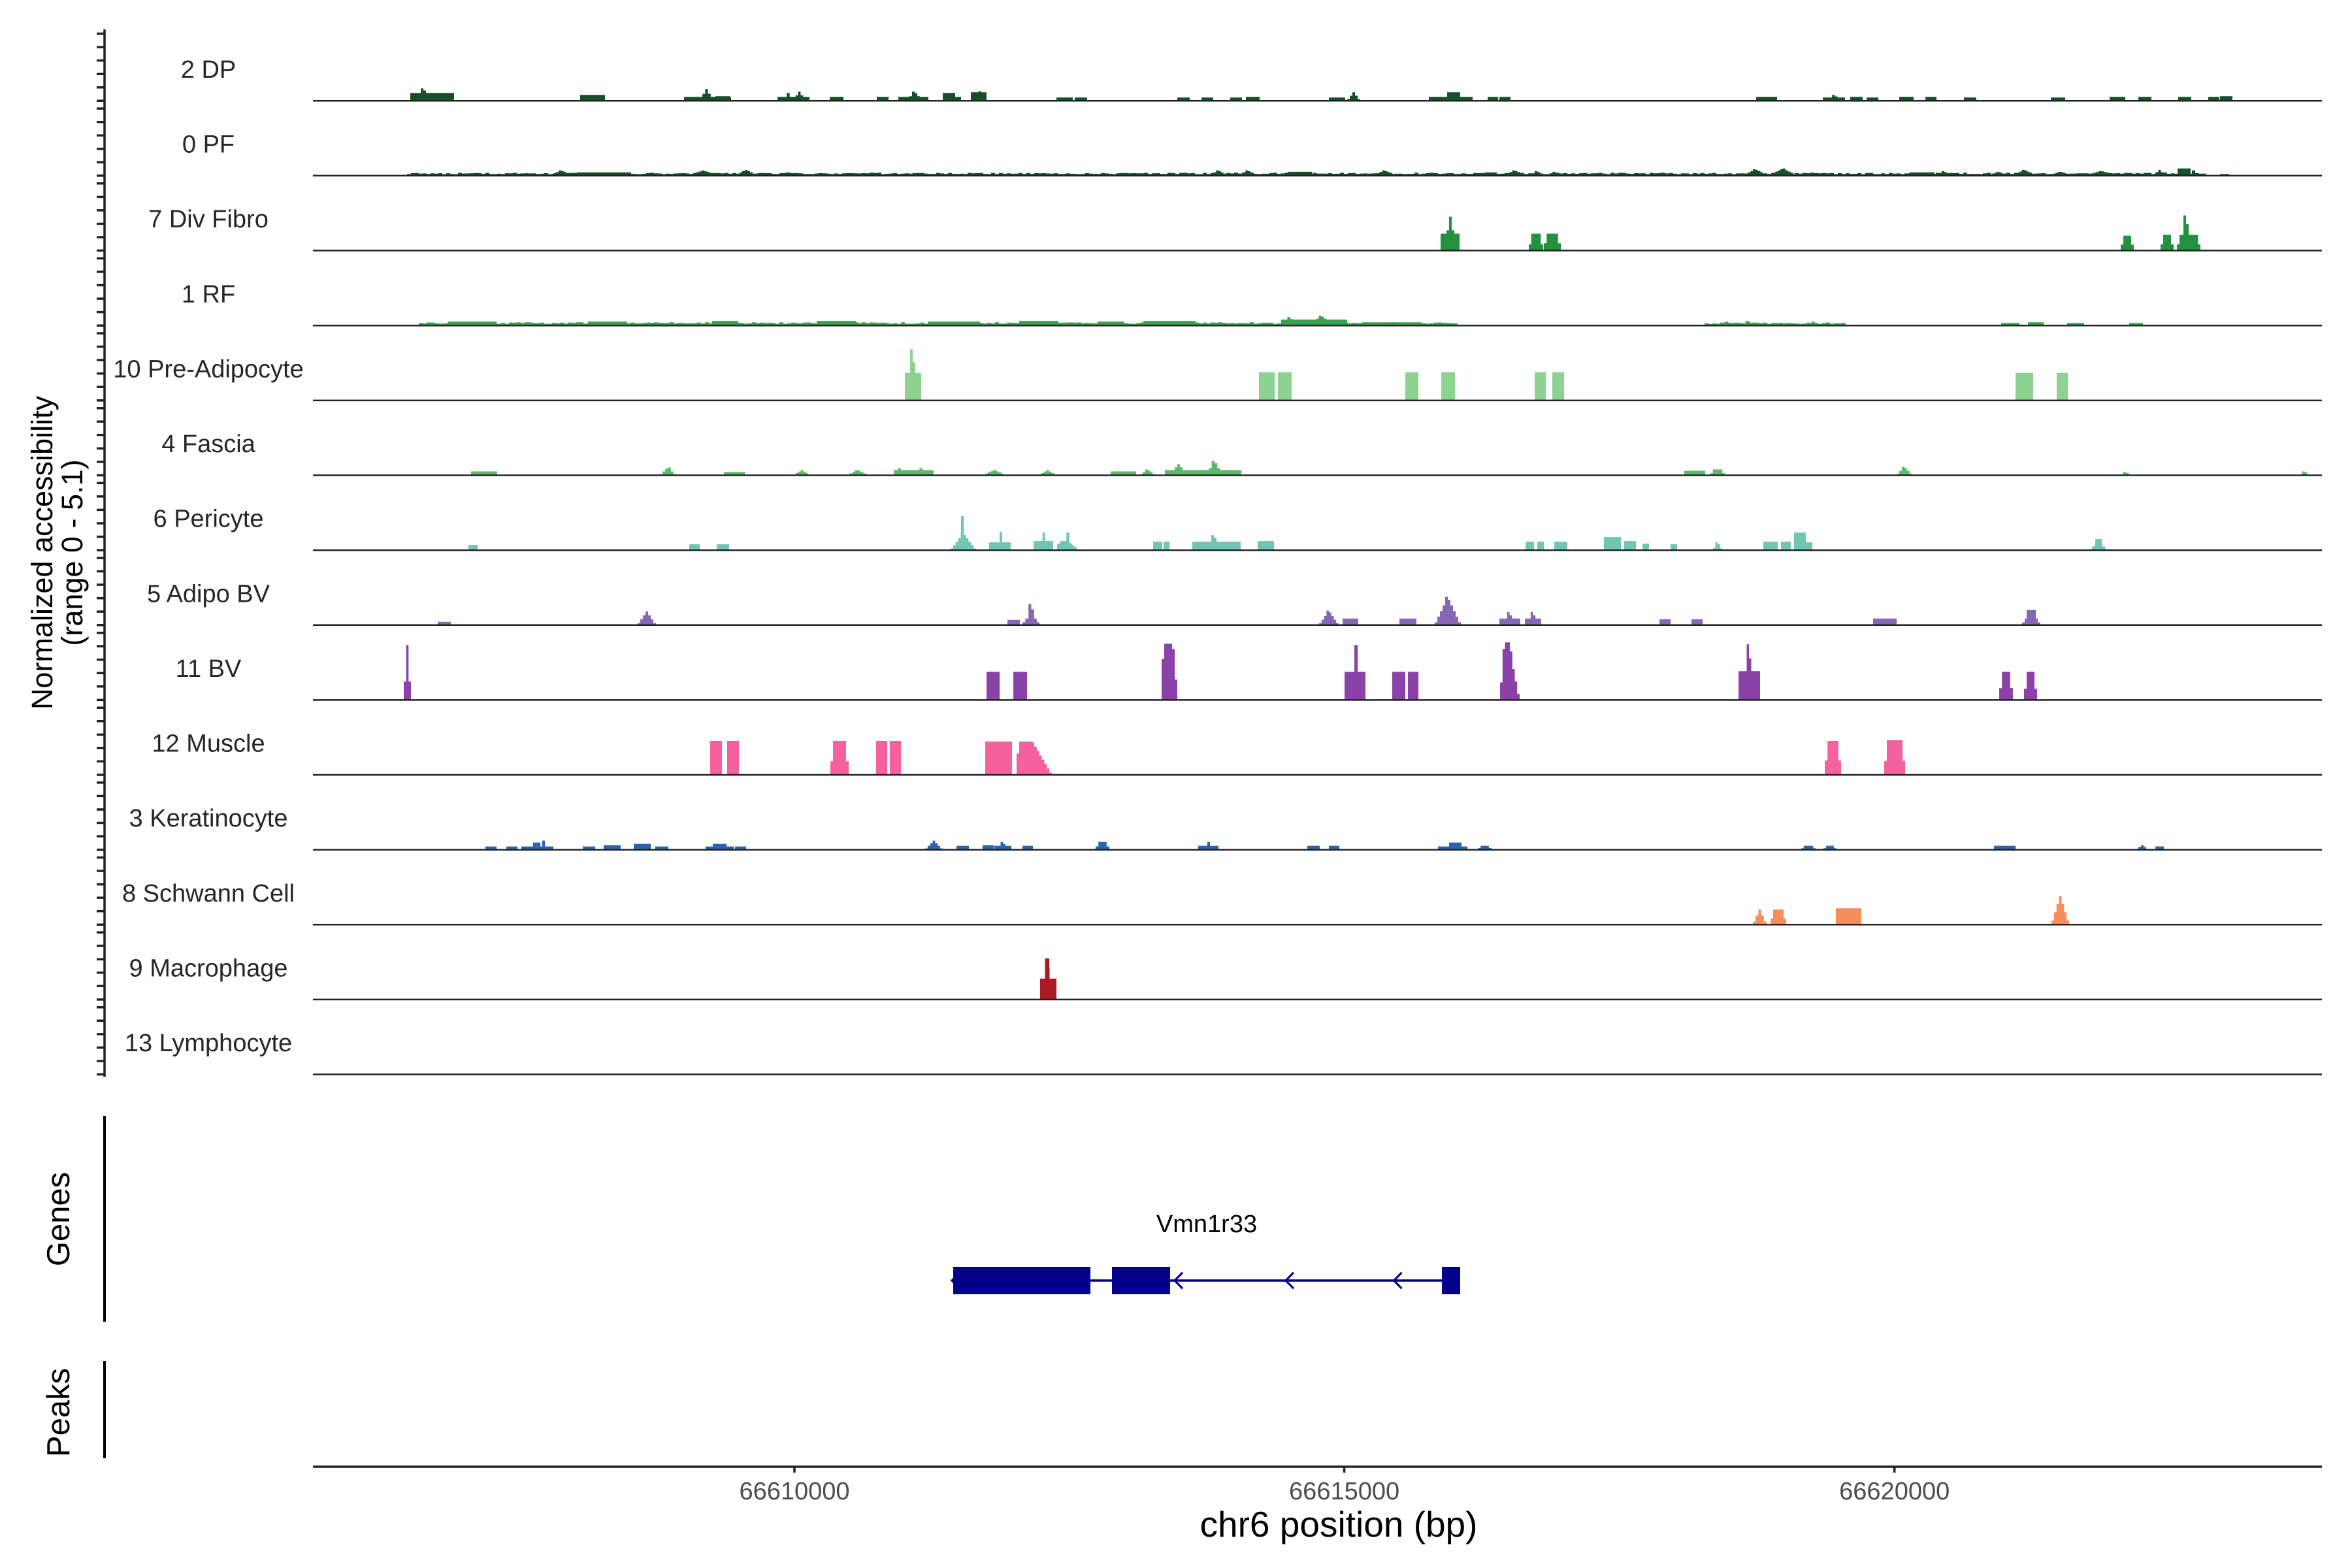  Describe the element at coordinates (209, 669) in the screenshot. I see `svg-text: 11 BV` at that location.